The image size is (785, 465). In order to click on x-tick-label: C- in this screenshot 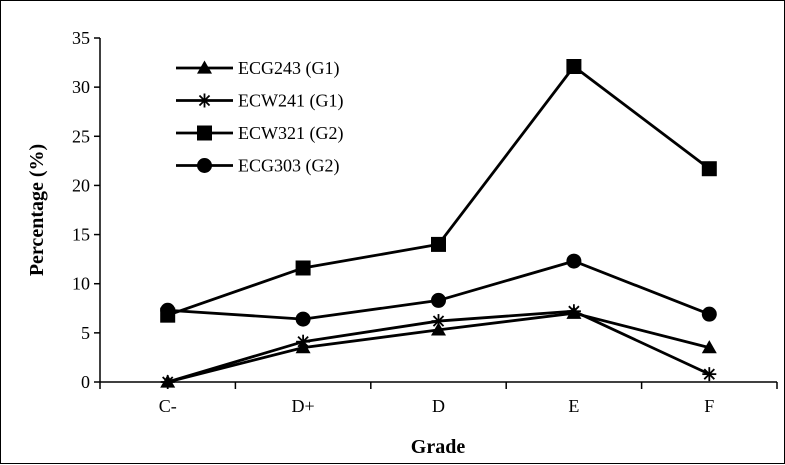, I will do `click(168, 406)`.